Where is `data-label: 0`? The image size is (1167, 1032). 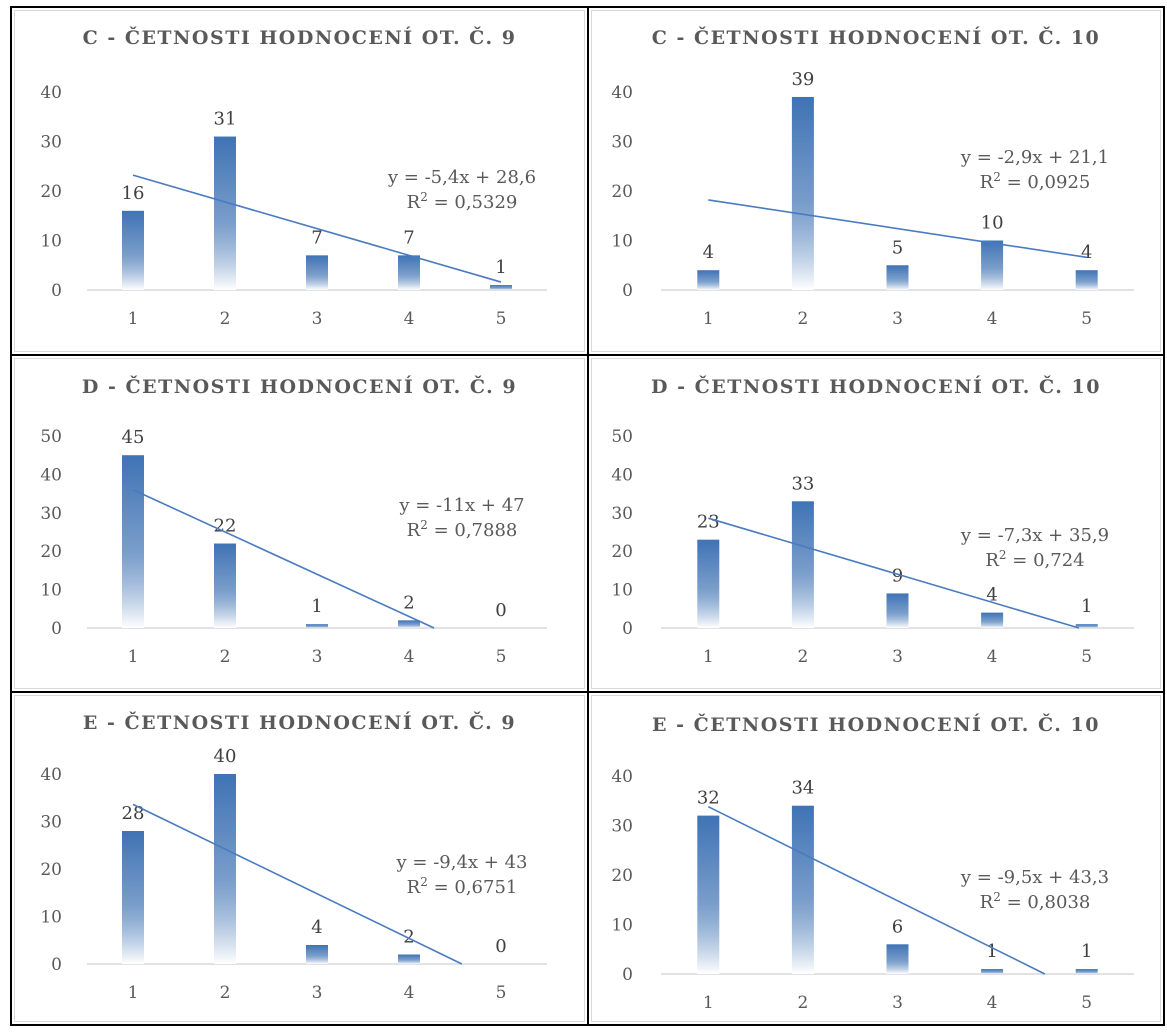 data-label: 0 is located at coordinates (500, 946).